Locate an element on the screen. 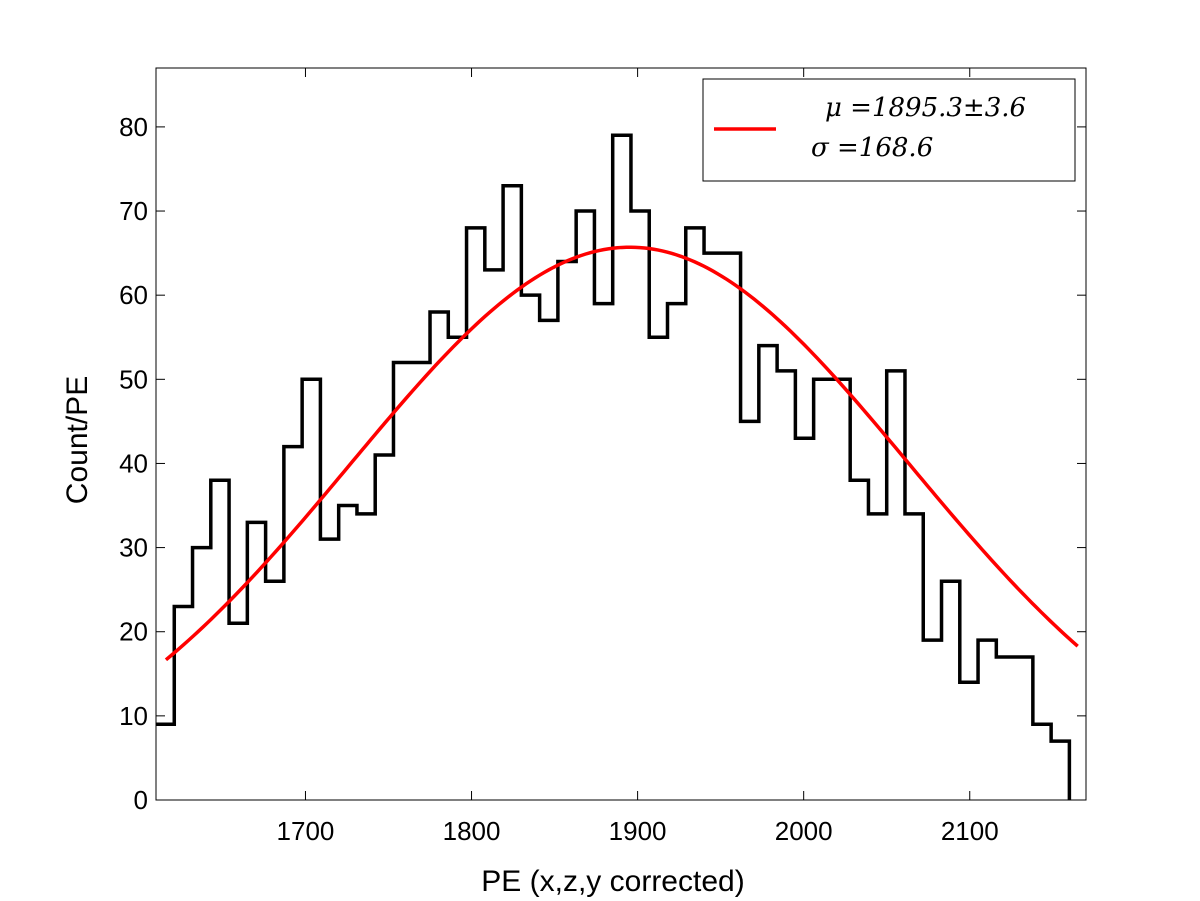 This screenshot has width=1200, height=901. legend: μ =1895.3±3.6 σ =168.6 is located at coordinates (889, 130).